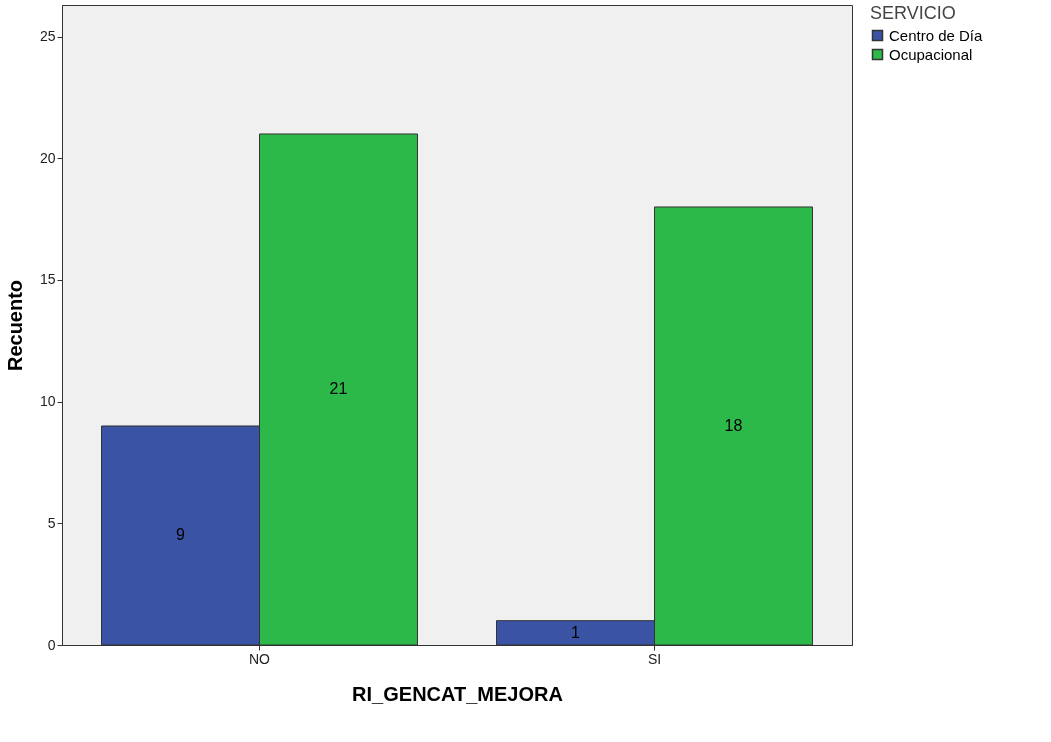 The height and width of the screenshot is (742, 1051). I want to click on legend-label: Ocupacional, so click(931, 54).